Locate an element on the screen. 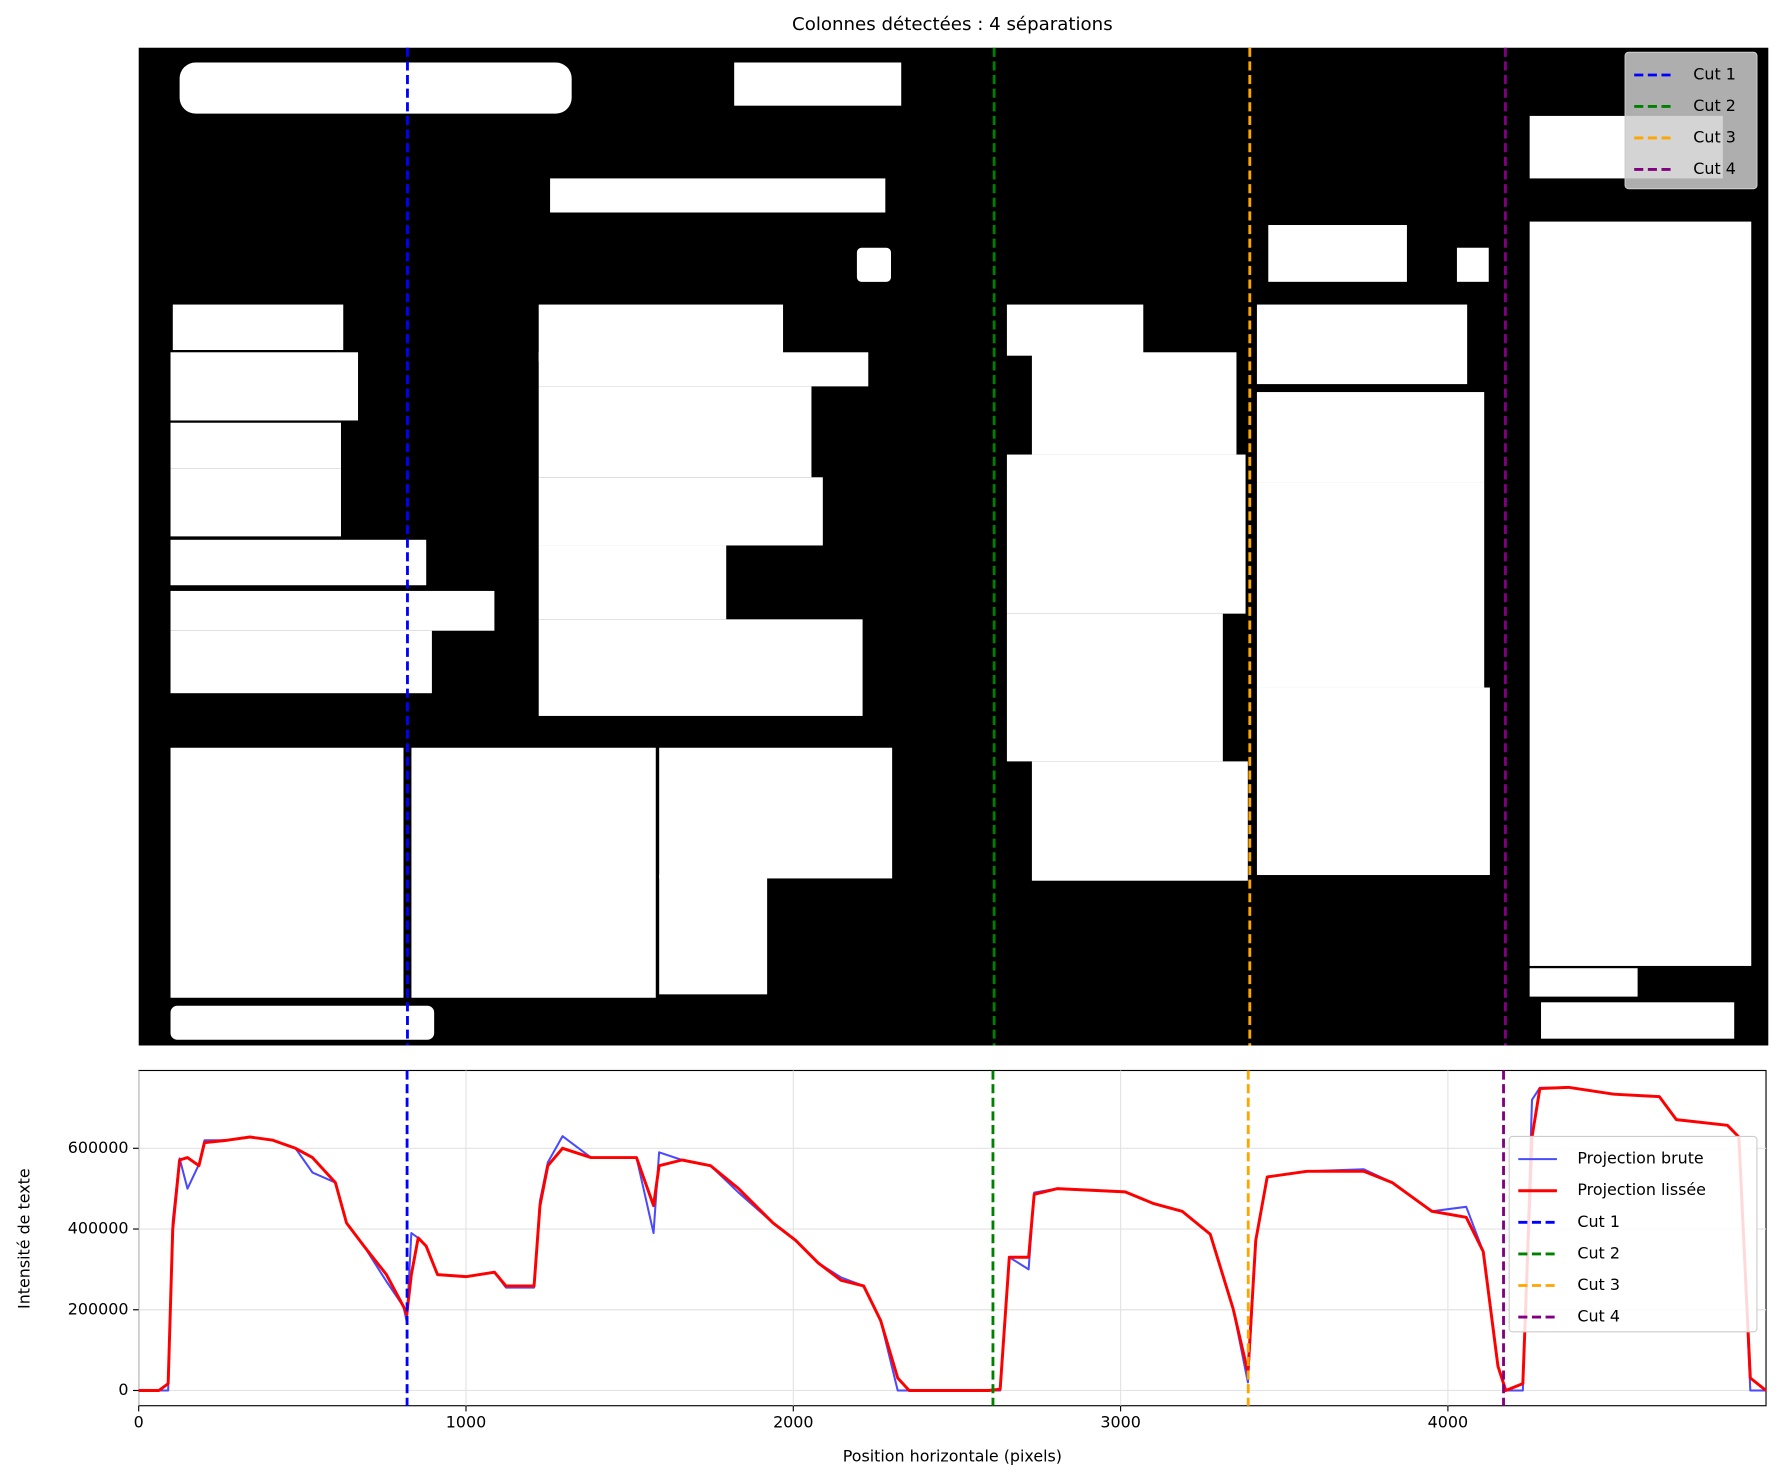 The image size is (1782, 1483). x-tick-label: 3000 is located at coordinates (1120, 1421).